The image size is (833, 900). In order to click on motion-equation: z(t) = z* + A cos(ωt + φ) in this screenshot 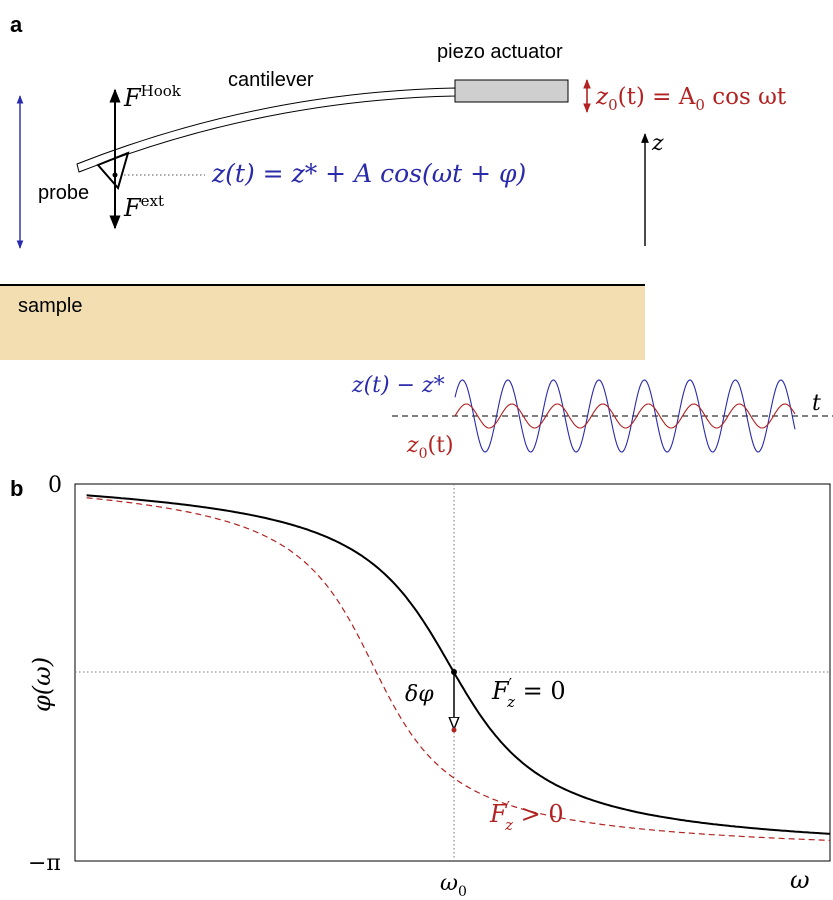, I will do `click(368, 173)`.